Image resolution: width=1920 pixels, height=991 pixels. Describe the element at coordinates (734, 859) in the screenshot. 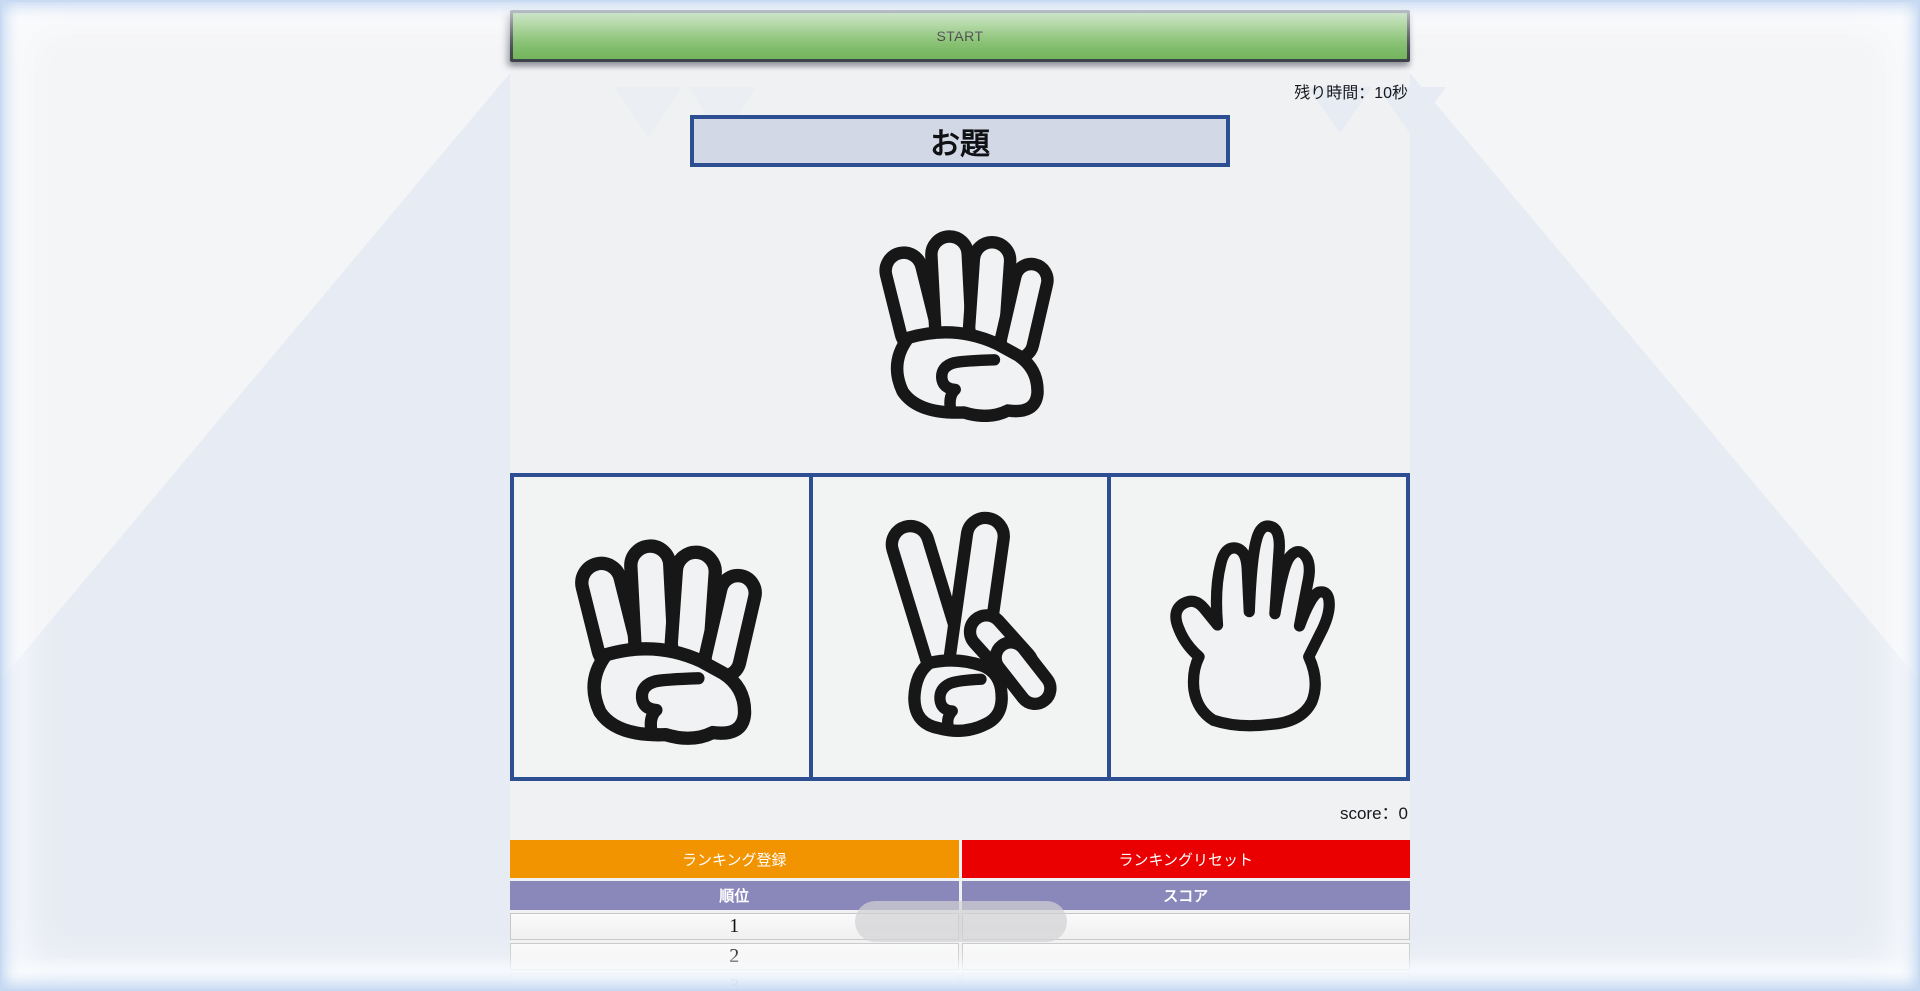

I see `ranking-register-button: ランキング登録` at that location.